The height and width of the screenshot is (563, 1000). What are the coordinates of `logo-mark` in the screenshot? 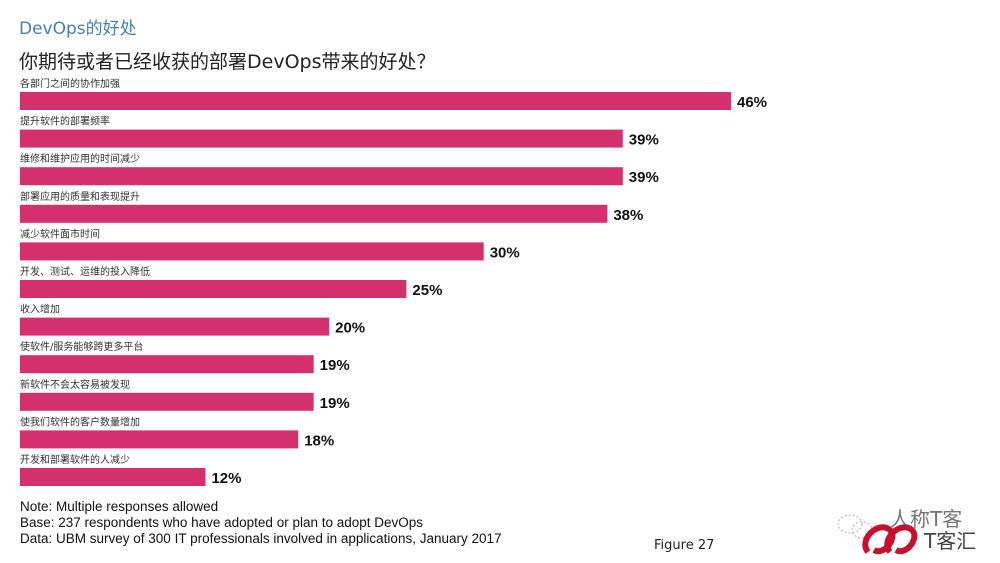 It's located at (890, 539).